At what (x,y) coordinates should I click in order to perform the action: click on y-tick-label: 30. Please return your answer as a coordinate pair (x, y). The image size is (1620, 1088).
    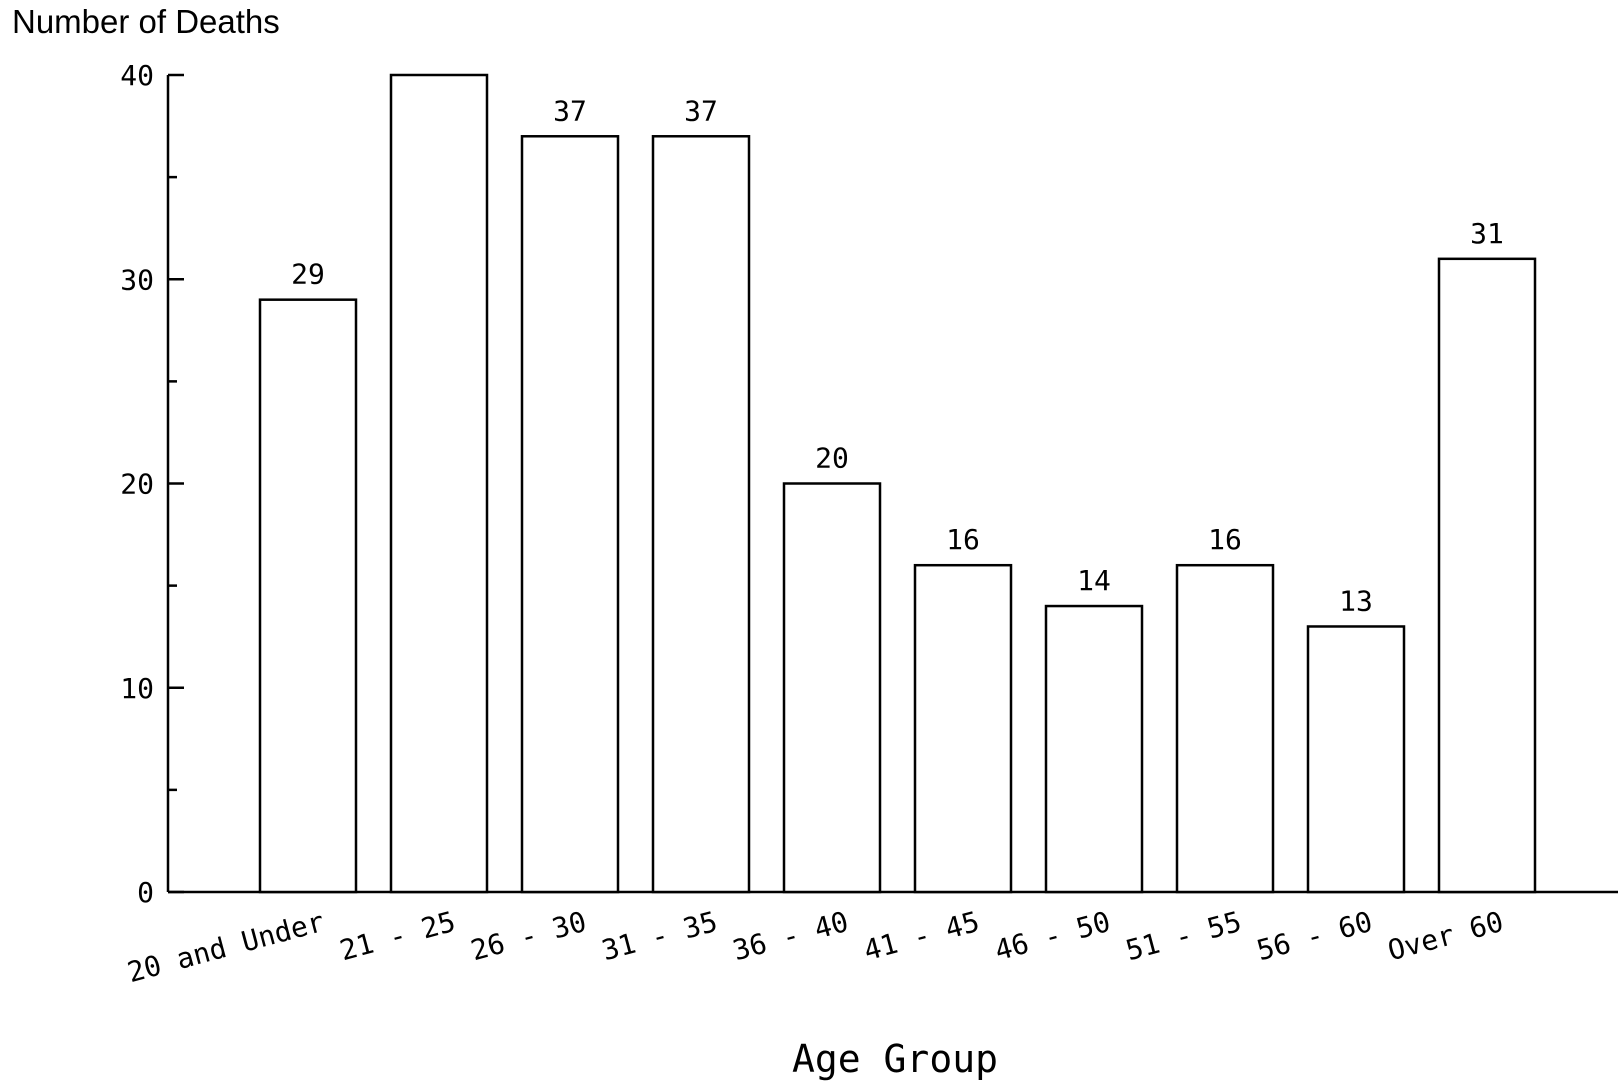
    Looking at the image, I should click on (137, 279).